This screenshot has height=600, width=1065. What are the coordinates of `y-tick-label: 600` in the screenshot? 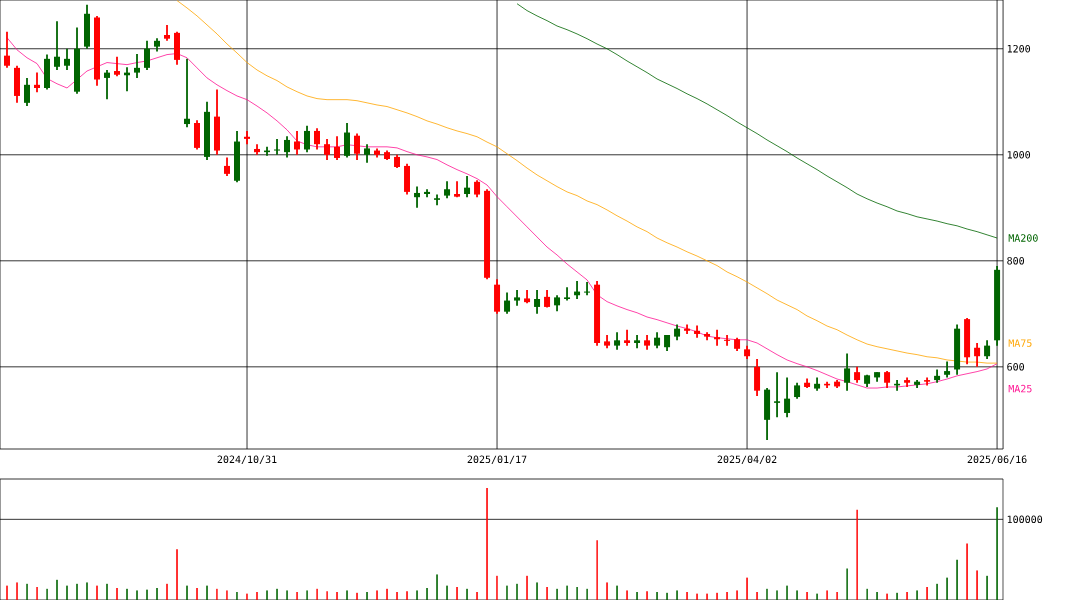 It's located at (1016, 367).